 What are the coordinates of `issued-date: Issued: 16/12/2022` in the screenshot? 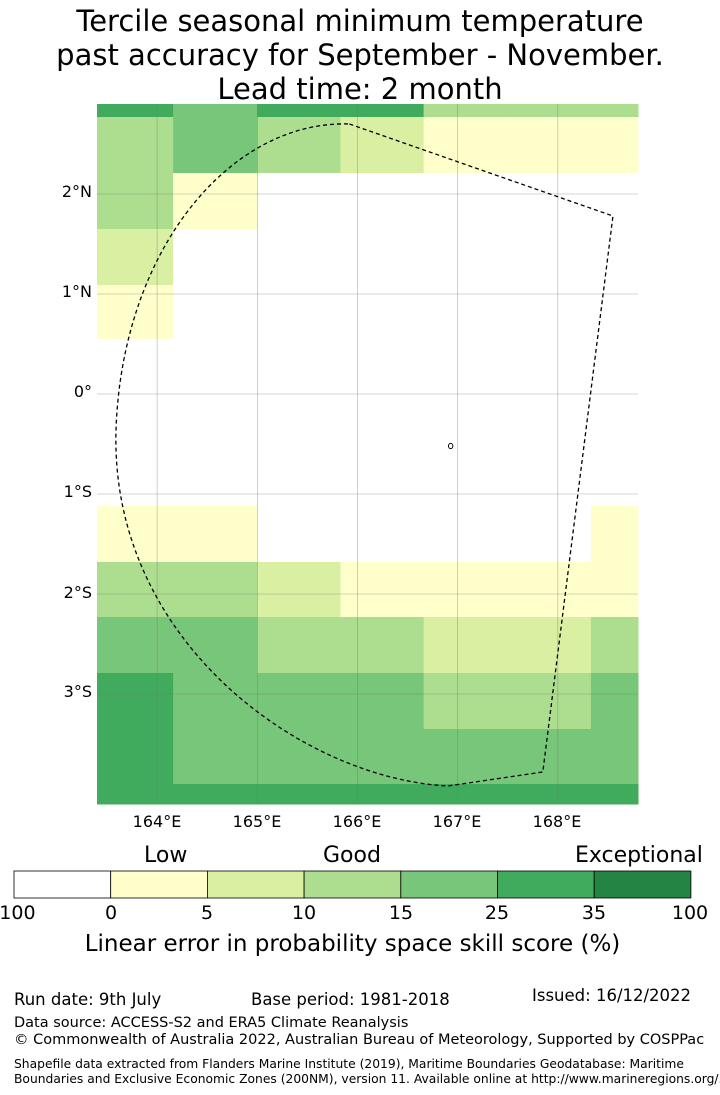 It's located at (612, 995).